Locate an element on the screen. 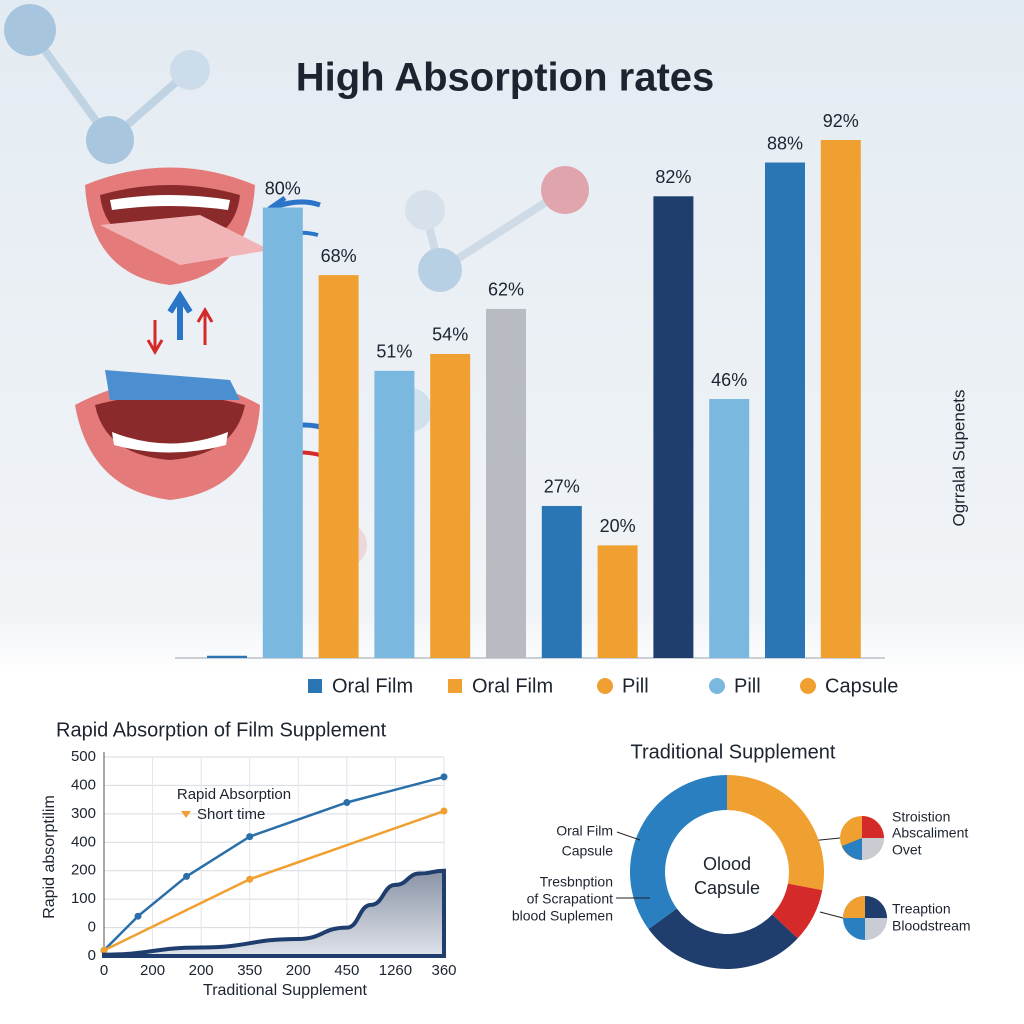  x-tick-label: 350 is located at coordinates (249, 970).